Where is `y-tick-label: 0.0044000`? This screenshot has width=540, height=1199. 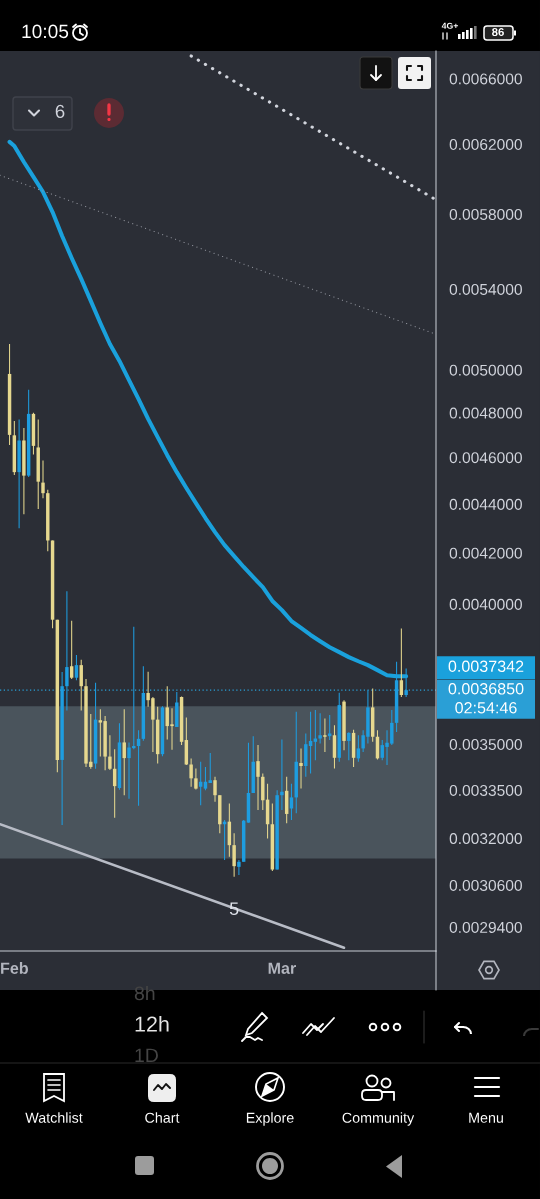 y-tick-label: 0.0044000 is located at coordinates (485, 504).